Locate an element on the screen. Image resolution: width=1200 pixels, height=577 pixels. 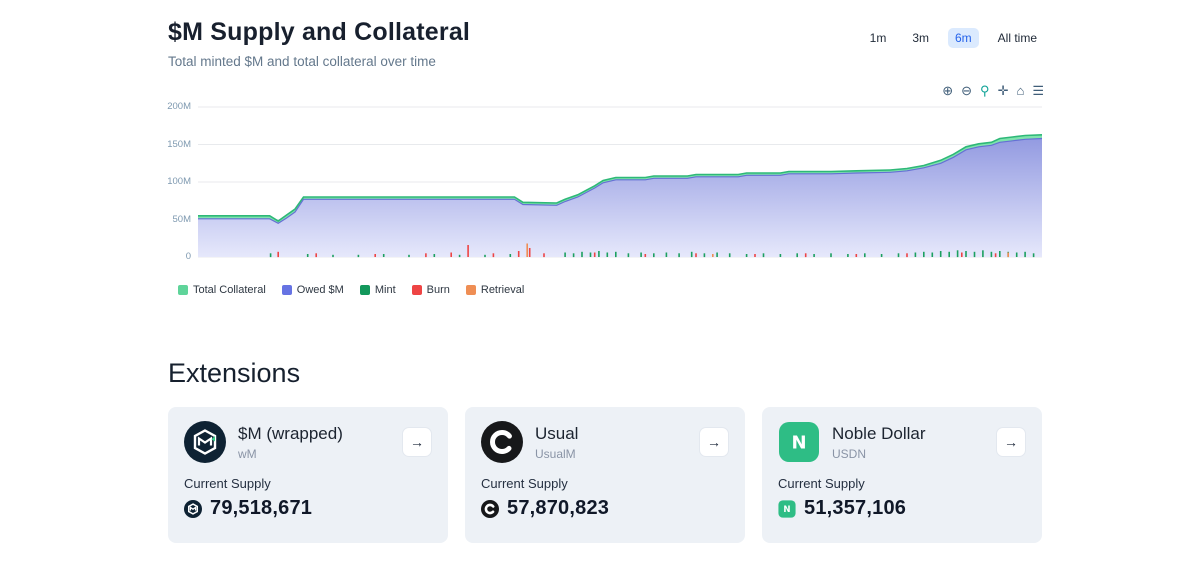
wm-token-small-icon is located at coordinates (193, 508).